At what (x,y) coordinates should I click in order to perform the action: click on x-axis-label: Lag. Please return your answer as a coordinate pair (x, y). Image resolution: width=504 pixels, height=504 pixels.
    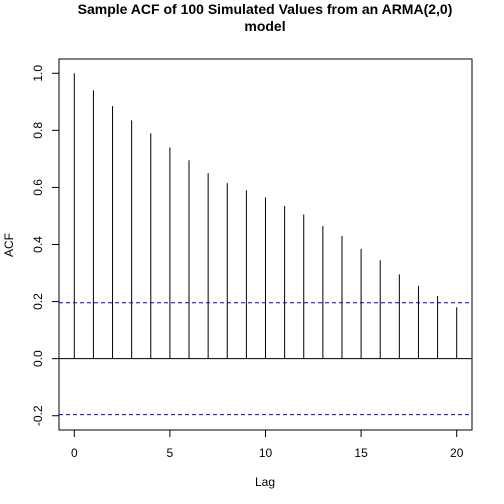
    Looking at the image, I should click on (265, 482).